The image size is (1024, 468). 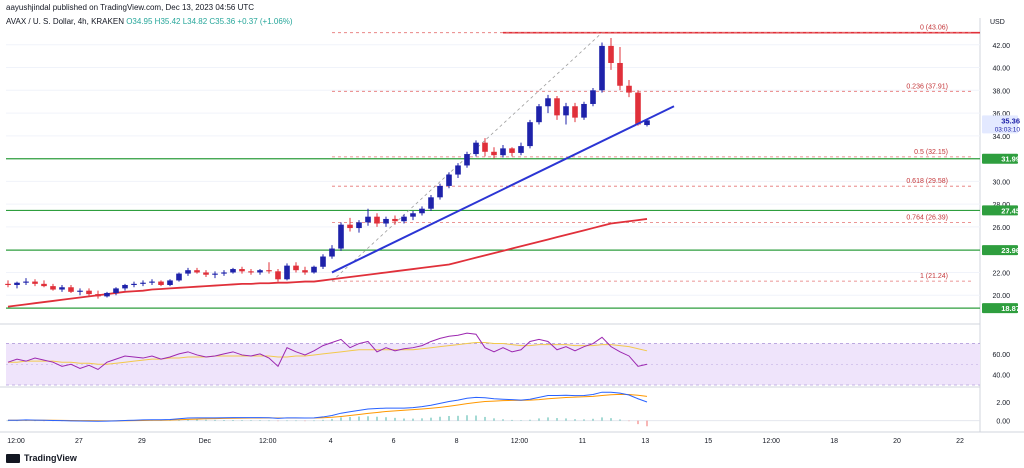 What do you see at coordinates (1003, 403) in the screenshot?
I see `macd-tick-label: 2.00` at bounding box center [1003, 403].